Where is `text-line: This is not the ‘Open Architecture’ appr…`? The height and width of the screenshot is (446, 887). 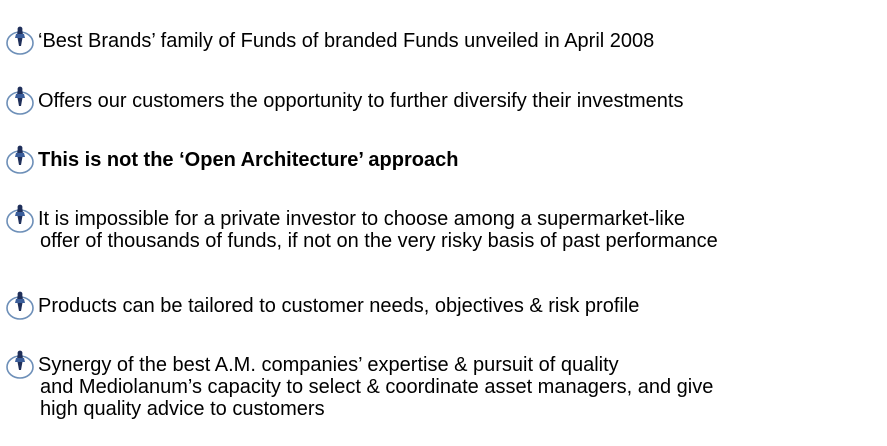 text-line: This is not the ‘Open Architecture’ appr… is located at coordinates (248, 160).